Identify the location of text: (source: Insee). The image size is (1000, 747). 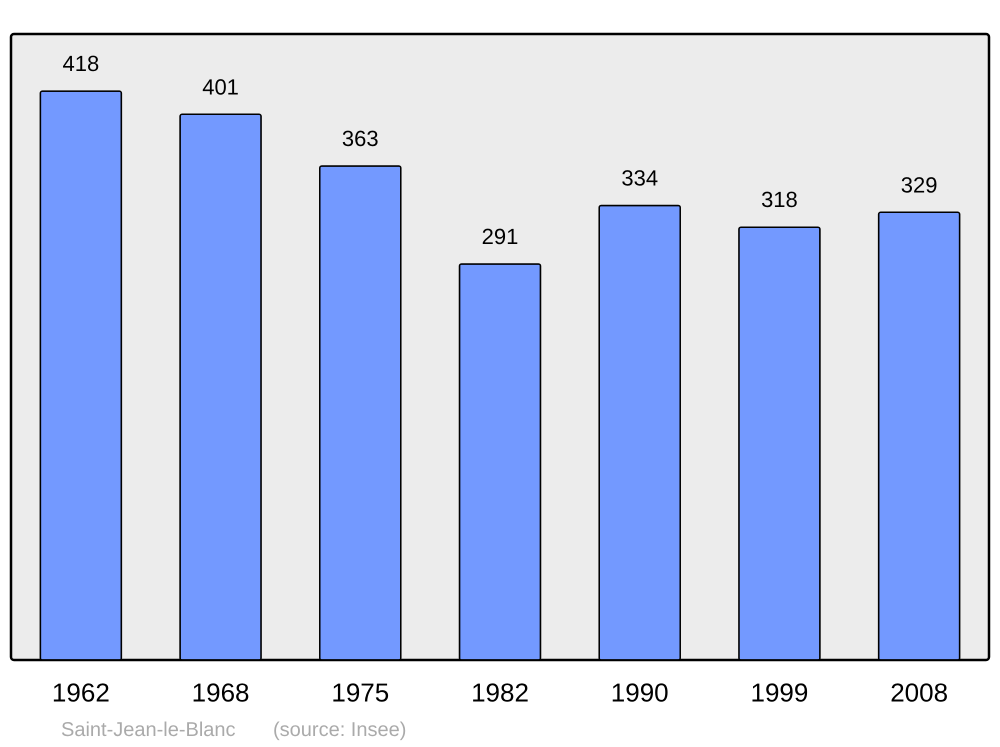
(339, 730).